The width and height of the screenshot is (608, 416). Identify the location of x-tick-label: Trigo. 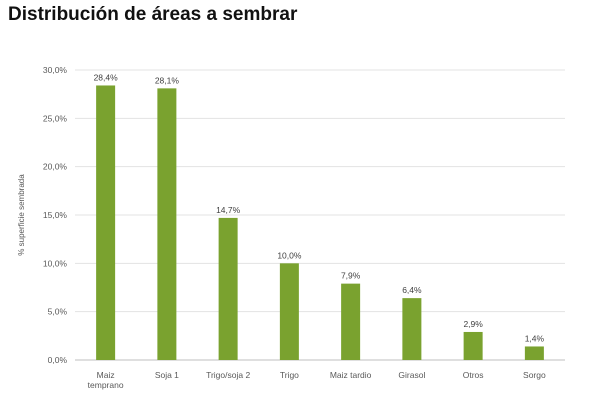
(289, 375).